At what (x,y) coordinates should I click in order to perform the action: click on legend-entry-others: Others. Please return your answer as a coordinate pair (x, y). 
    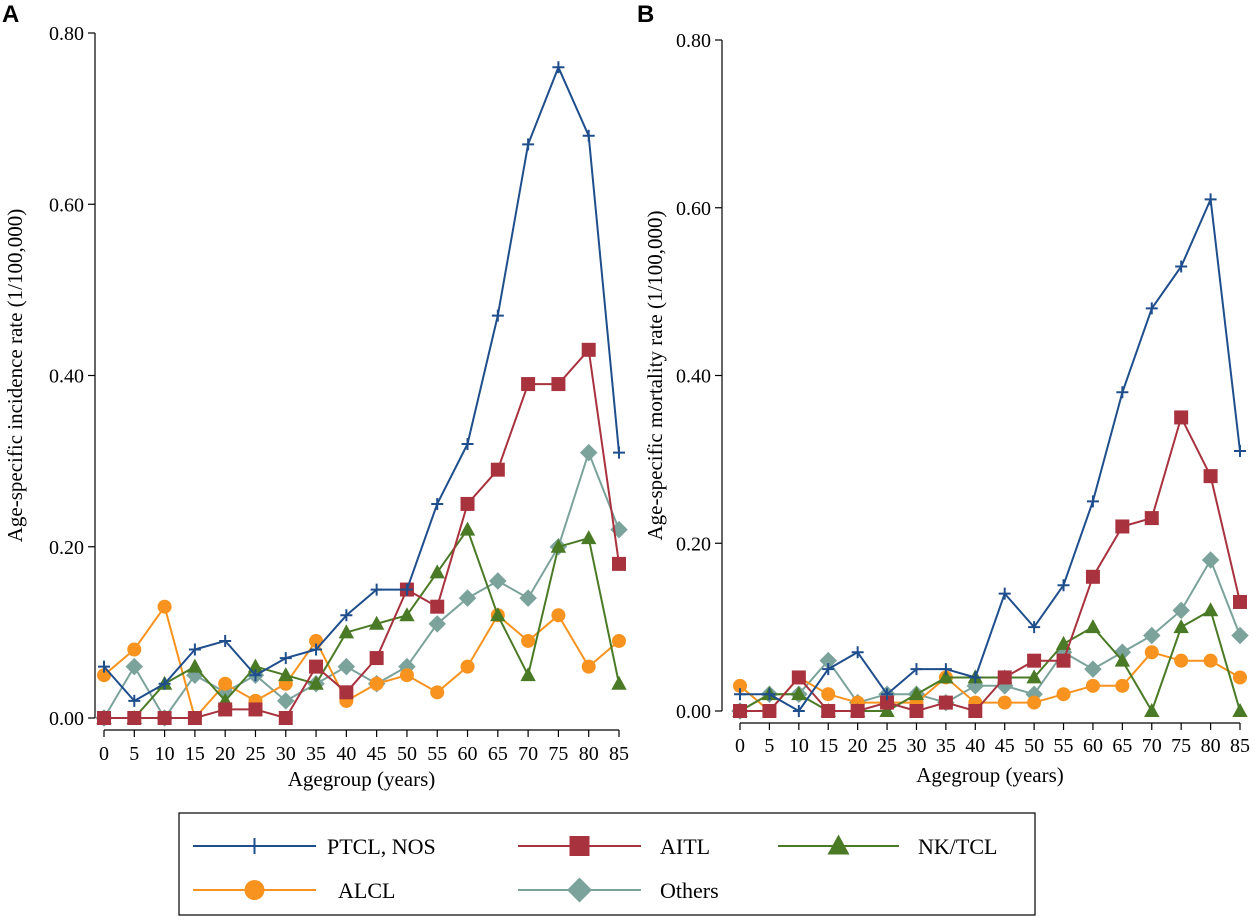
    Looking at the image, I should click on (618, 890).